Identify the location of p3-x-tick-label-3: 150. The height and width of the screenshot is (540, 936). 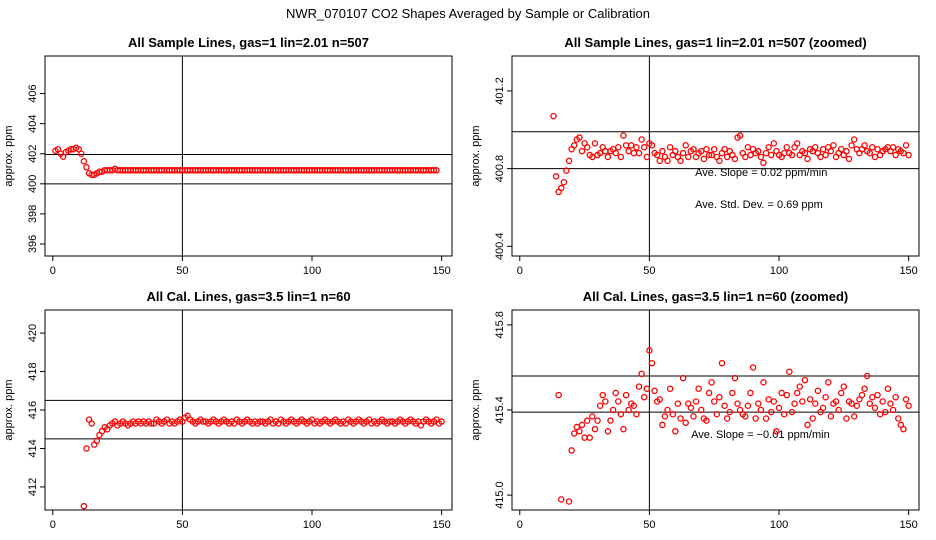
(908, 525).